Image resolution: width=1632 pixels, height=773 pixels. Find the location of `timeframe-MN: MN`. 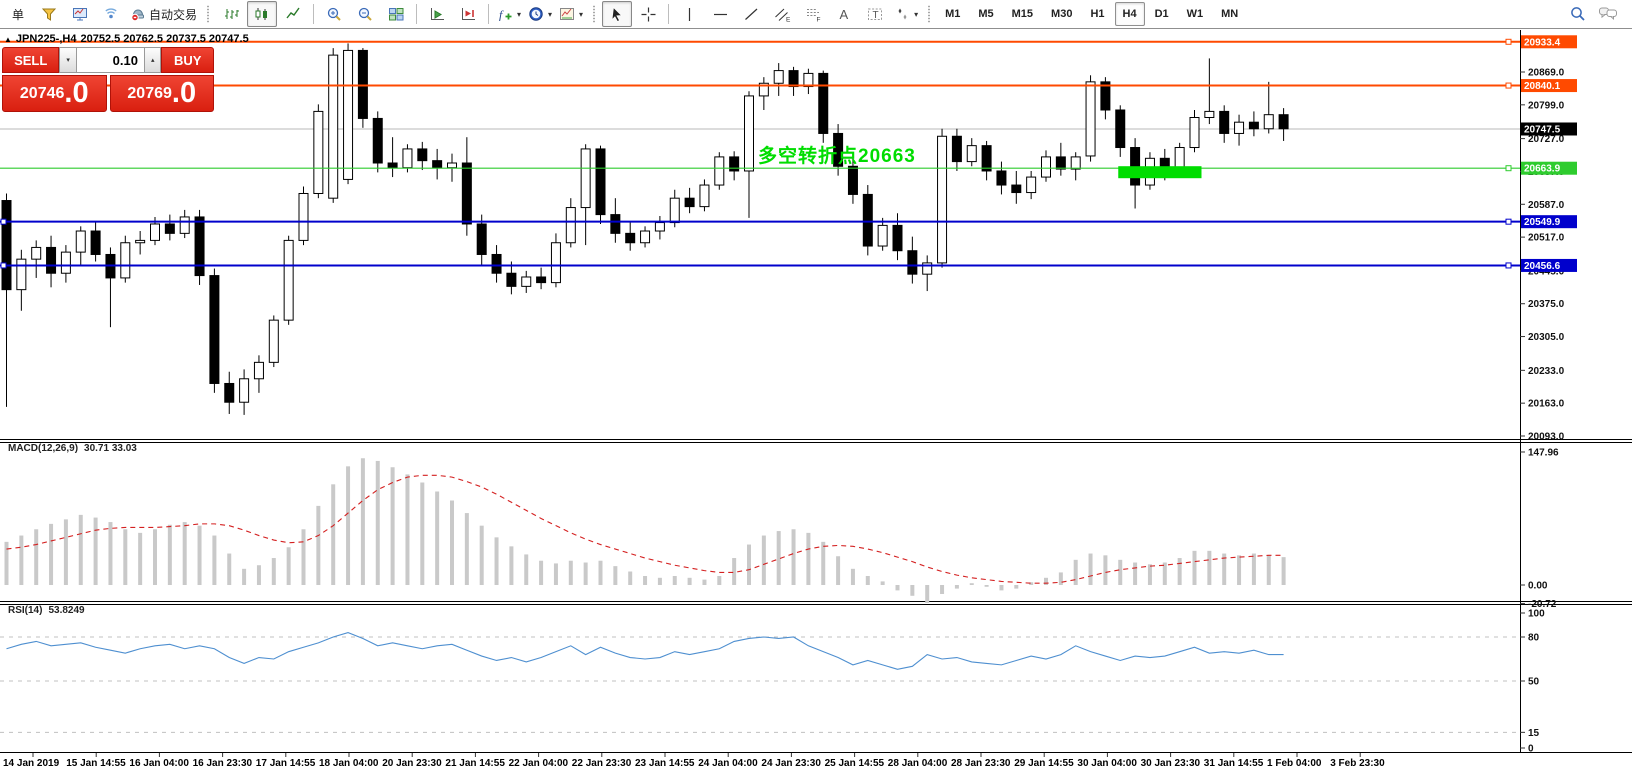

timeframe-MN: MN is located at coordinates (1230, 14).